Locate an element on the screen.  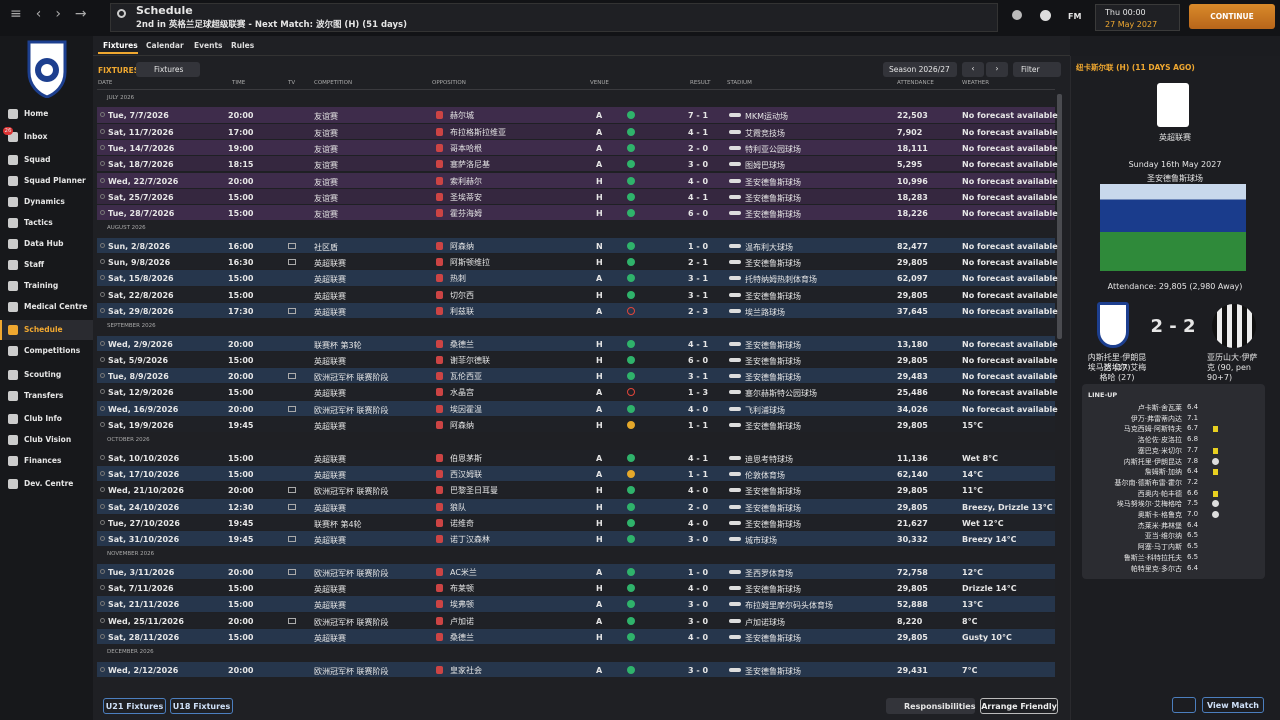
prev-season: ‹ is located at coordinates (973, 69).